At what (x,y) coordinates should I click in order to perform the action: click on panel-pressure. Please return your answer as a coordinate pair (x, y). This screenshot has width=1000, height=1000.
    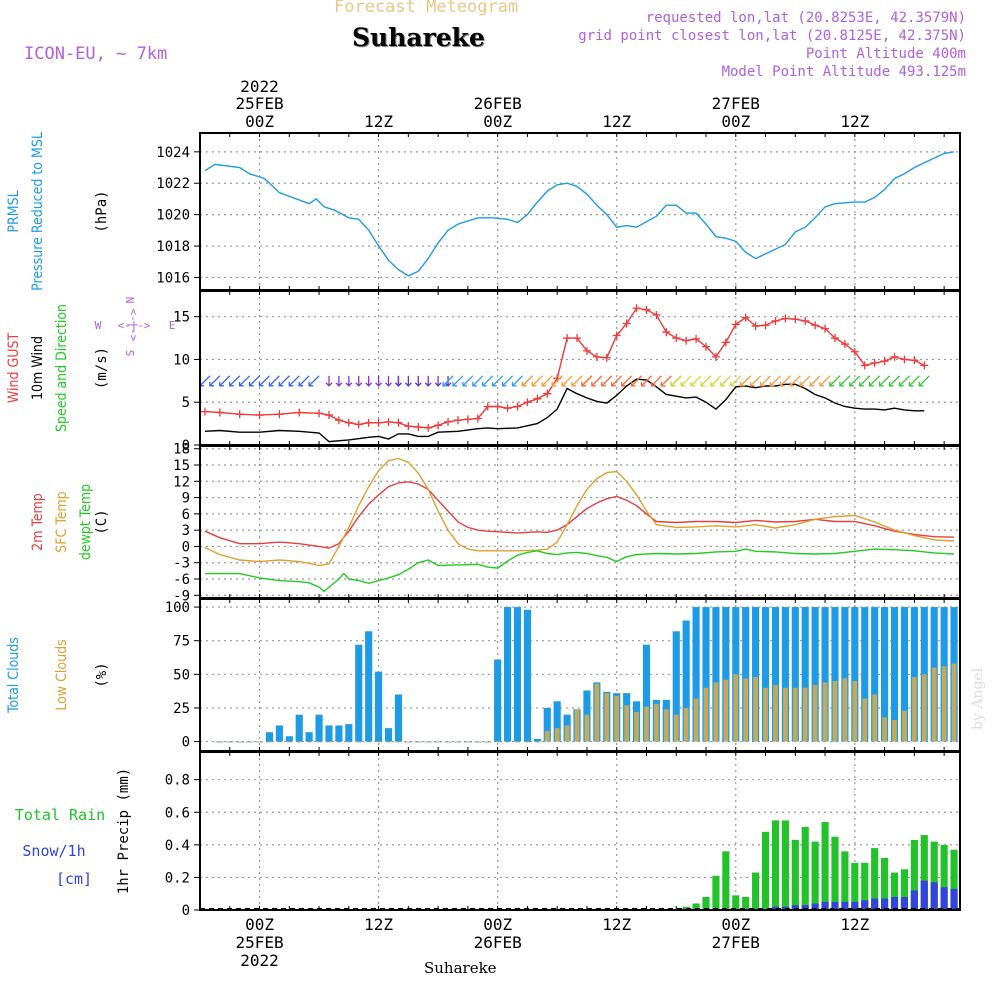
    Looking at the image, I should click on (577, 211).